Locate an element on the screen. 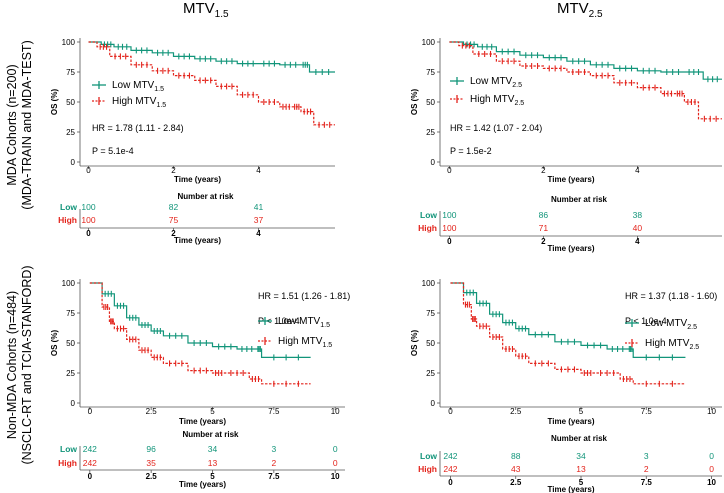 The width and height of the screenshot is (724, 493). risk-x-tick-label: 10 is located at coordinates (711, 482).